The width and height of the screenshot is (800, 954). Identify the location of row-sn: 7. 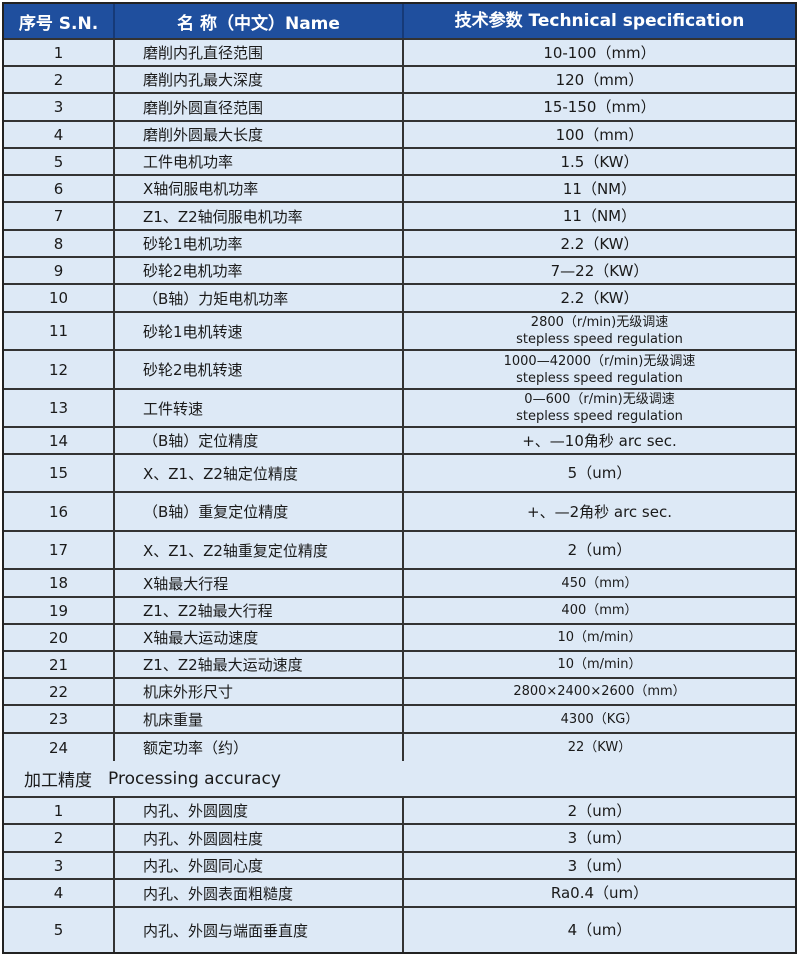
(59, 216).